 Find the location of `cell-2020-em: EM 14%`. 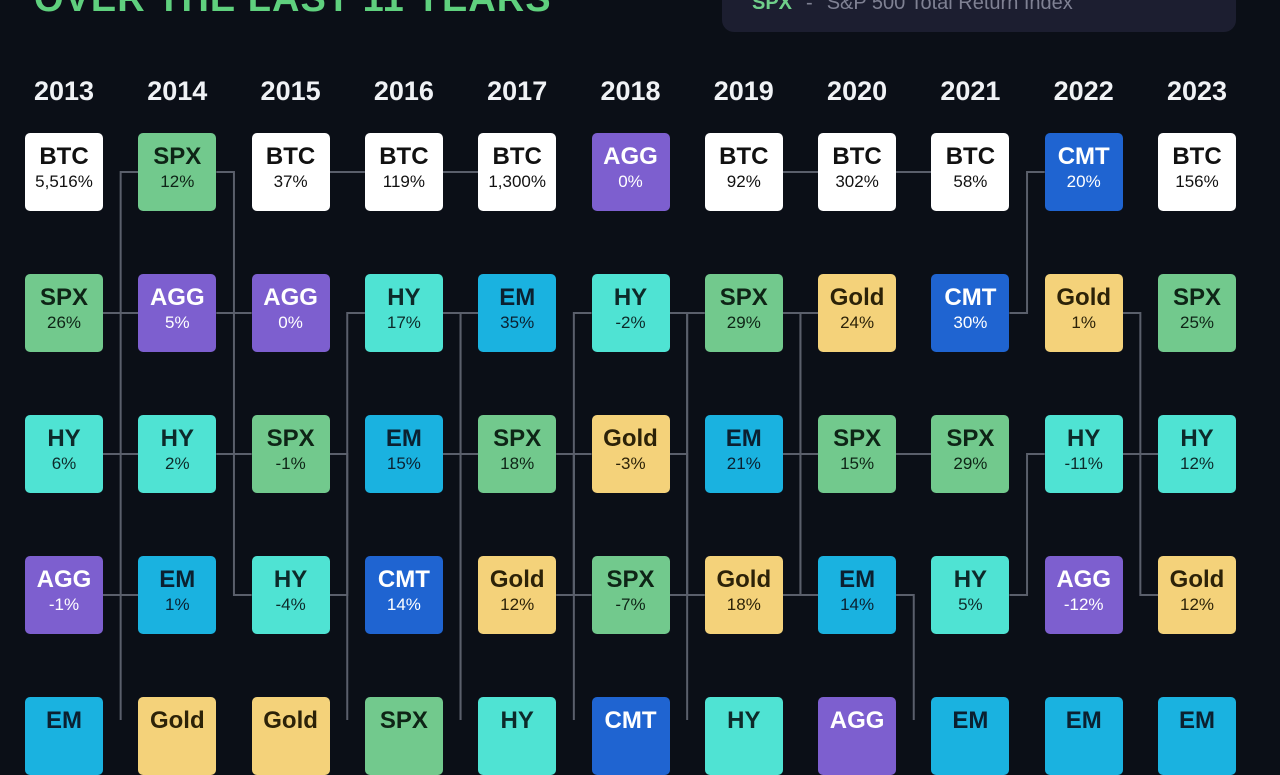

cell-2020-em: EM 14% is located at coordinates (857, 595).